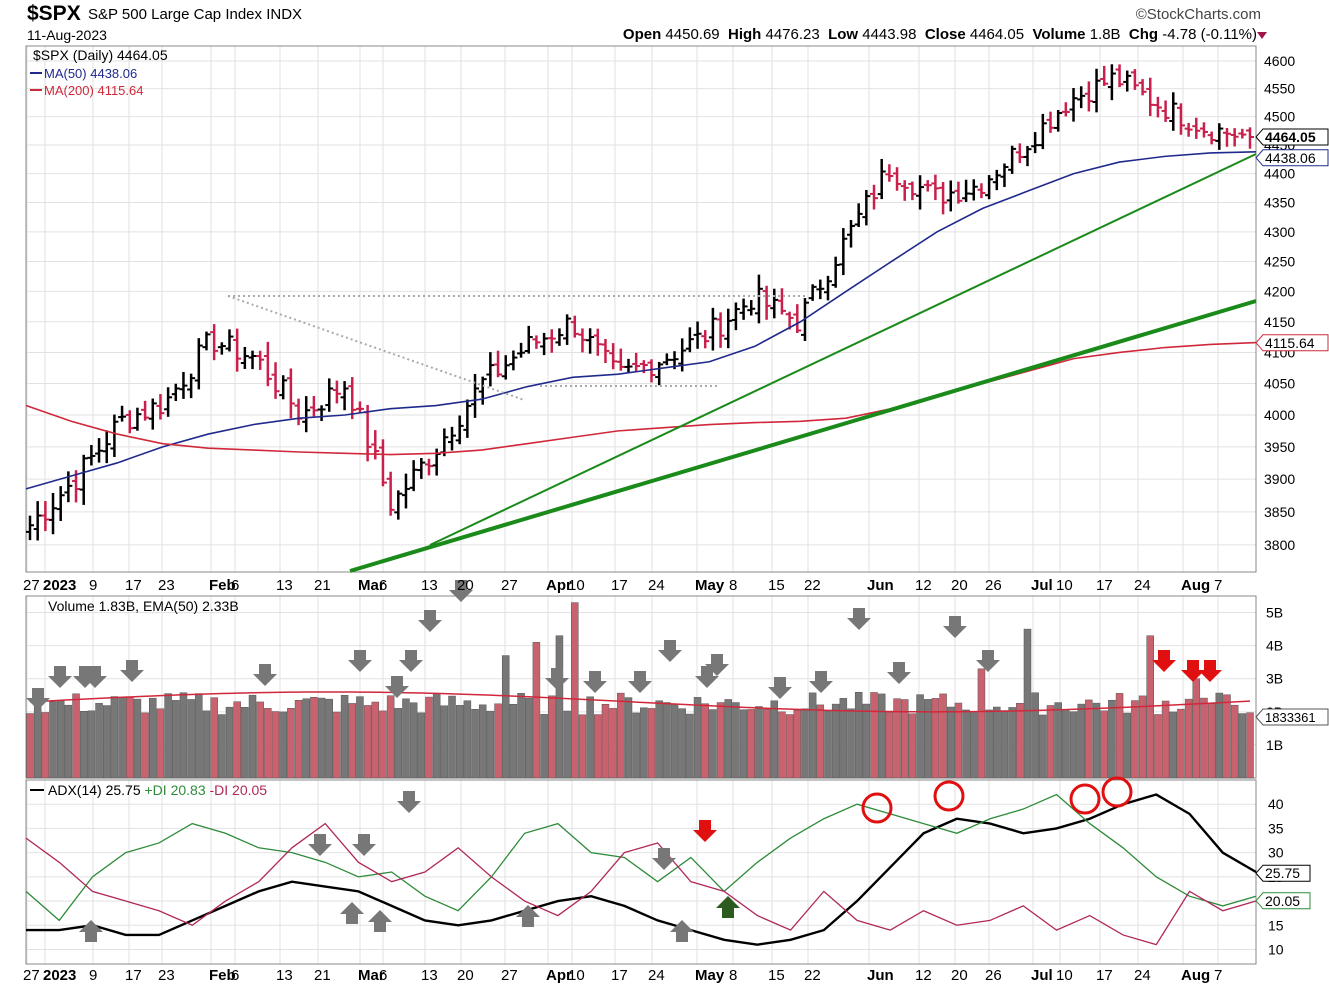 This screenshot has width=1329, height=990. What do you see at coordinates (1279, 89) in the screenshot?
I see `y-tick-label: 4550` at bounding box center [1279, 89].